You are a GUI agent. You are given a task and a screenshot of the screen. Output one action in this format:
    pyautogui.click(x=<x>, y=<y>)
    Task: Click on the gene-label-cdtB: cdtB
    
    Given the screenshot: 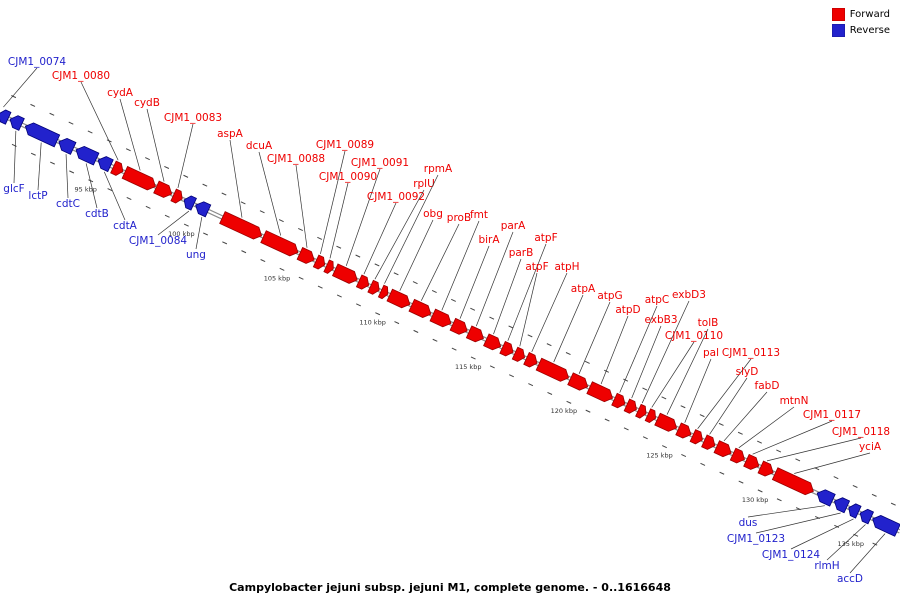 What is the action you would take?
    pyautogui.click(x=97, y=214)
    